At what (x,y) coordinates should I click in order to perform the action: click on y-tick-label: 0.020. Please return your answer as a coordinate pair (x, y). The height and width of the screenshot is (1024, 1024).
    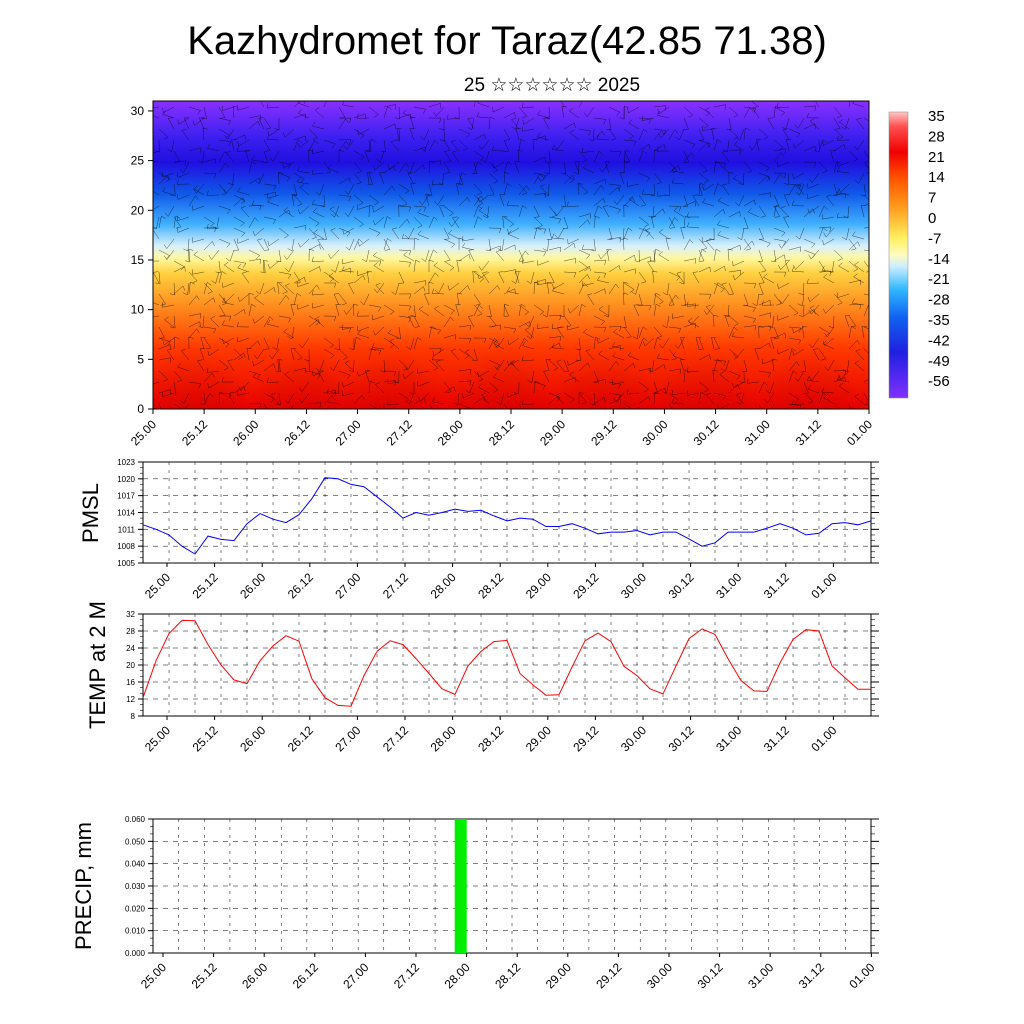
    Looking at the image, I should click on (135, 908).